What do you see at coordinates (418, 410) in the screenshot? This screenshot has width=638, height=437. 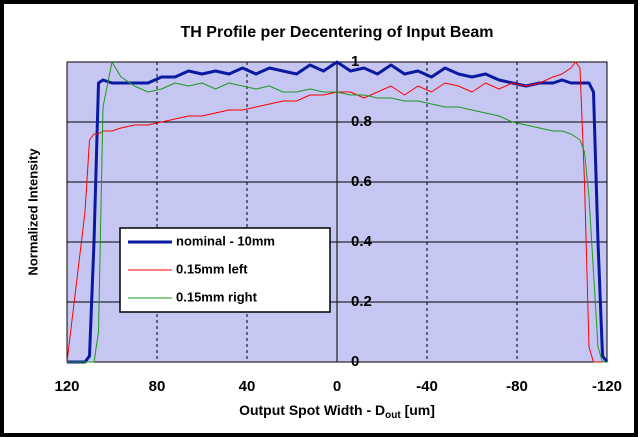 I see `x-label-unit: [um]` at bounding box center [418, 410].